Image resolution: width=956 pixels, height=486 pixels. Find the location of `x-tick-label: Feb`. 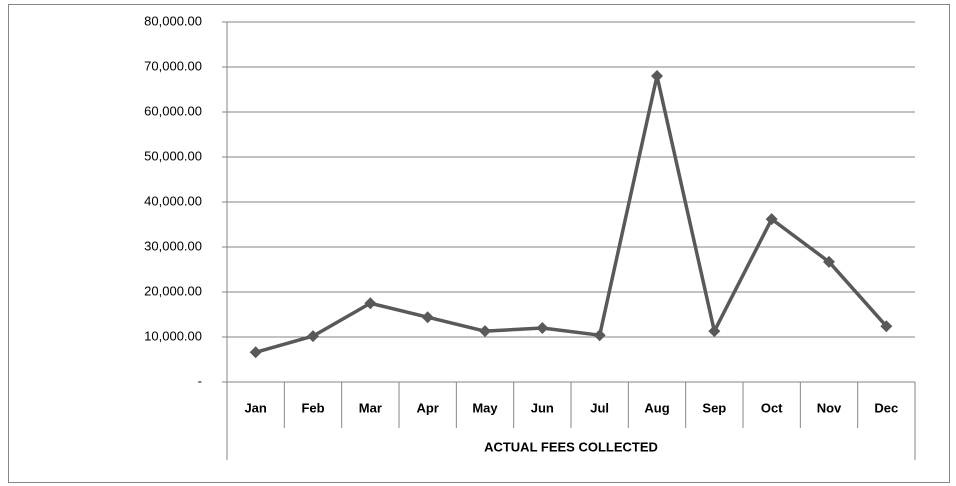

x-tick-label: Feb is located at coordinates (312, 407).